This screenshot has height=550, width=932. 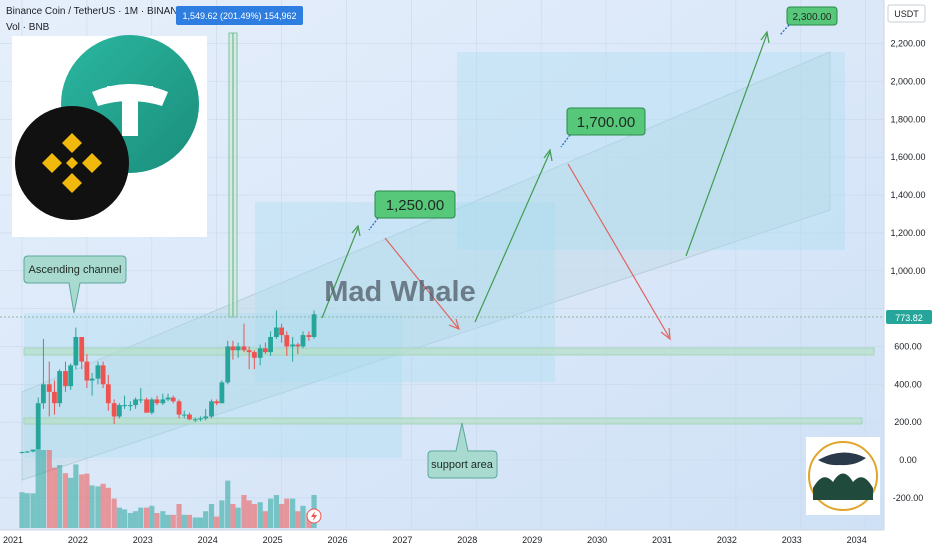 What do you see at coordinates (399, 292) in the screenshot?
I see `mad-whale-watermark: Mad Whale` at bounding box center [399, 292].